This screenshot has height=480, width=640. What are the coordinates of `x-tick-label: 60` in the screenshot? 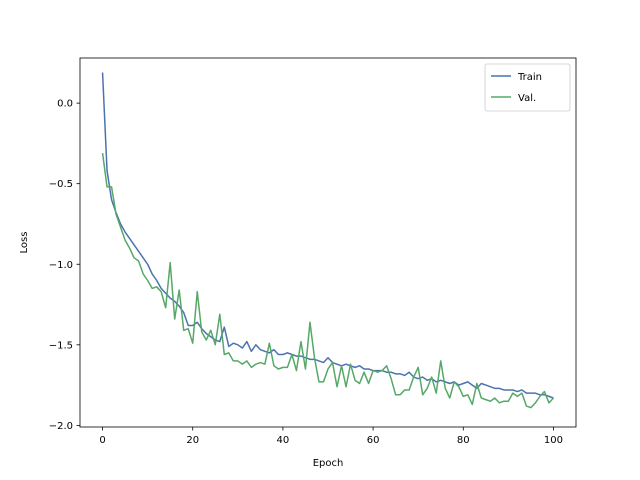 It's located at (373, 440).